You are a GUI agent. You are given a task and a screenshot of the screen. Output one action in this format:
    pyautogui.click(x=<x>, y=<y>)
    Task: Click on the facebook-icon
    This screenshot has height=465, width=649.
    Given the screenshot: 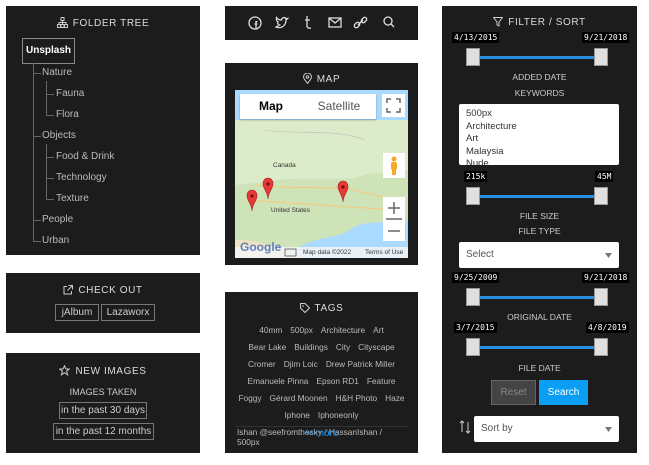 What is the action you would take?
    pyautogui.click(x=255, y=23)
    